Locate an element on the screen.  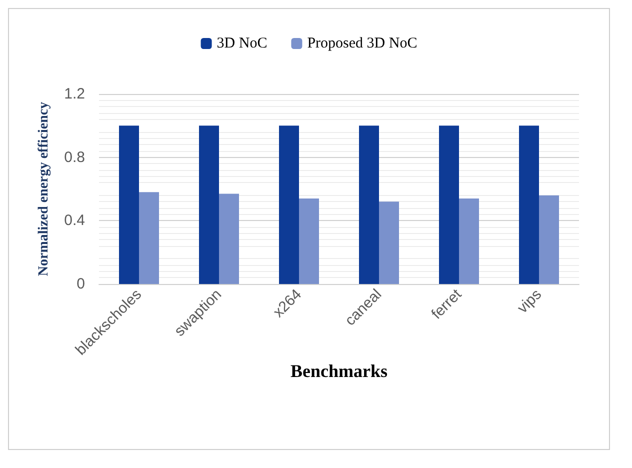
y-tick-label: 0.4 is located at coordinates (74, 221).